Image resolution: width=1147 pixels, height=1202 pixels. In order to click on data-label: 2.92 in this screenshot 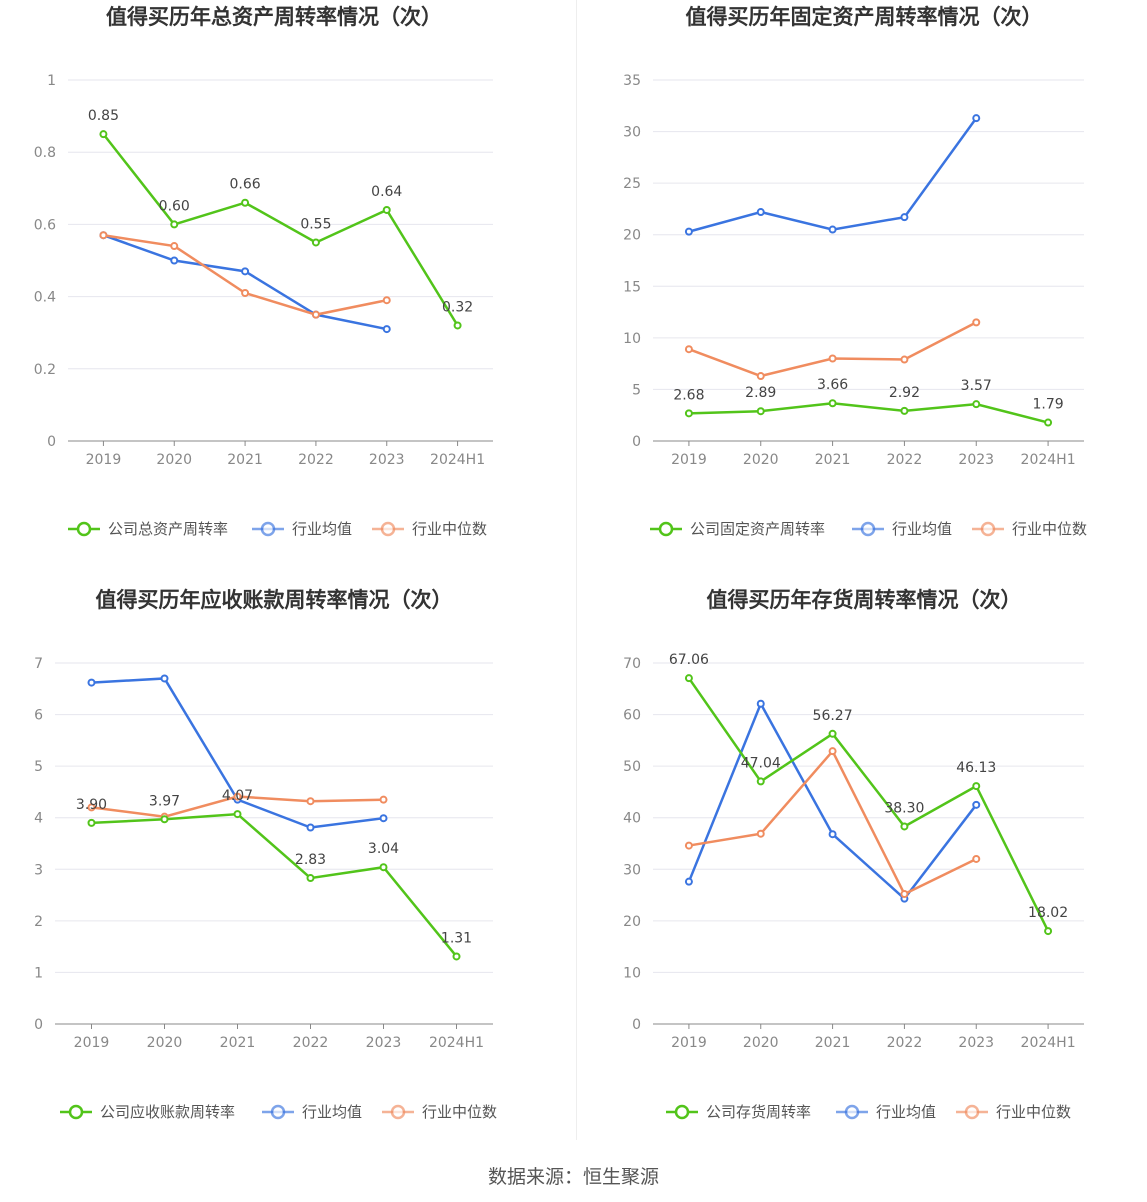, I will do `click(904, 393)`.